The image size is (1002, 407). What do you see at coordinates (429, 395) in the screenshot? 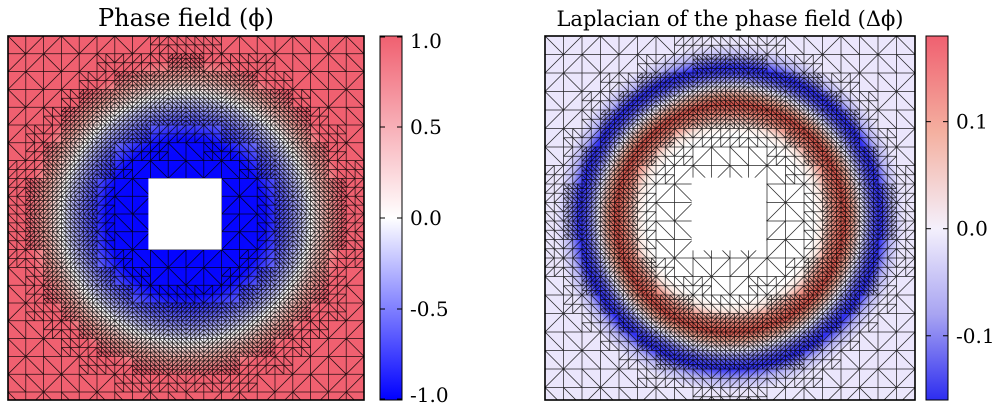
I see `colorbar-tick-label: -1.0` at bounding box center [429, 395].